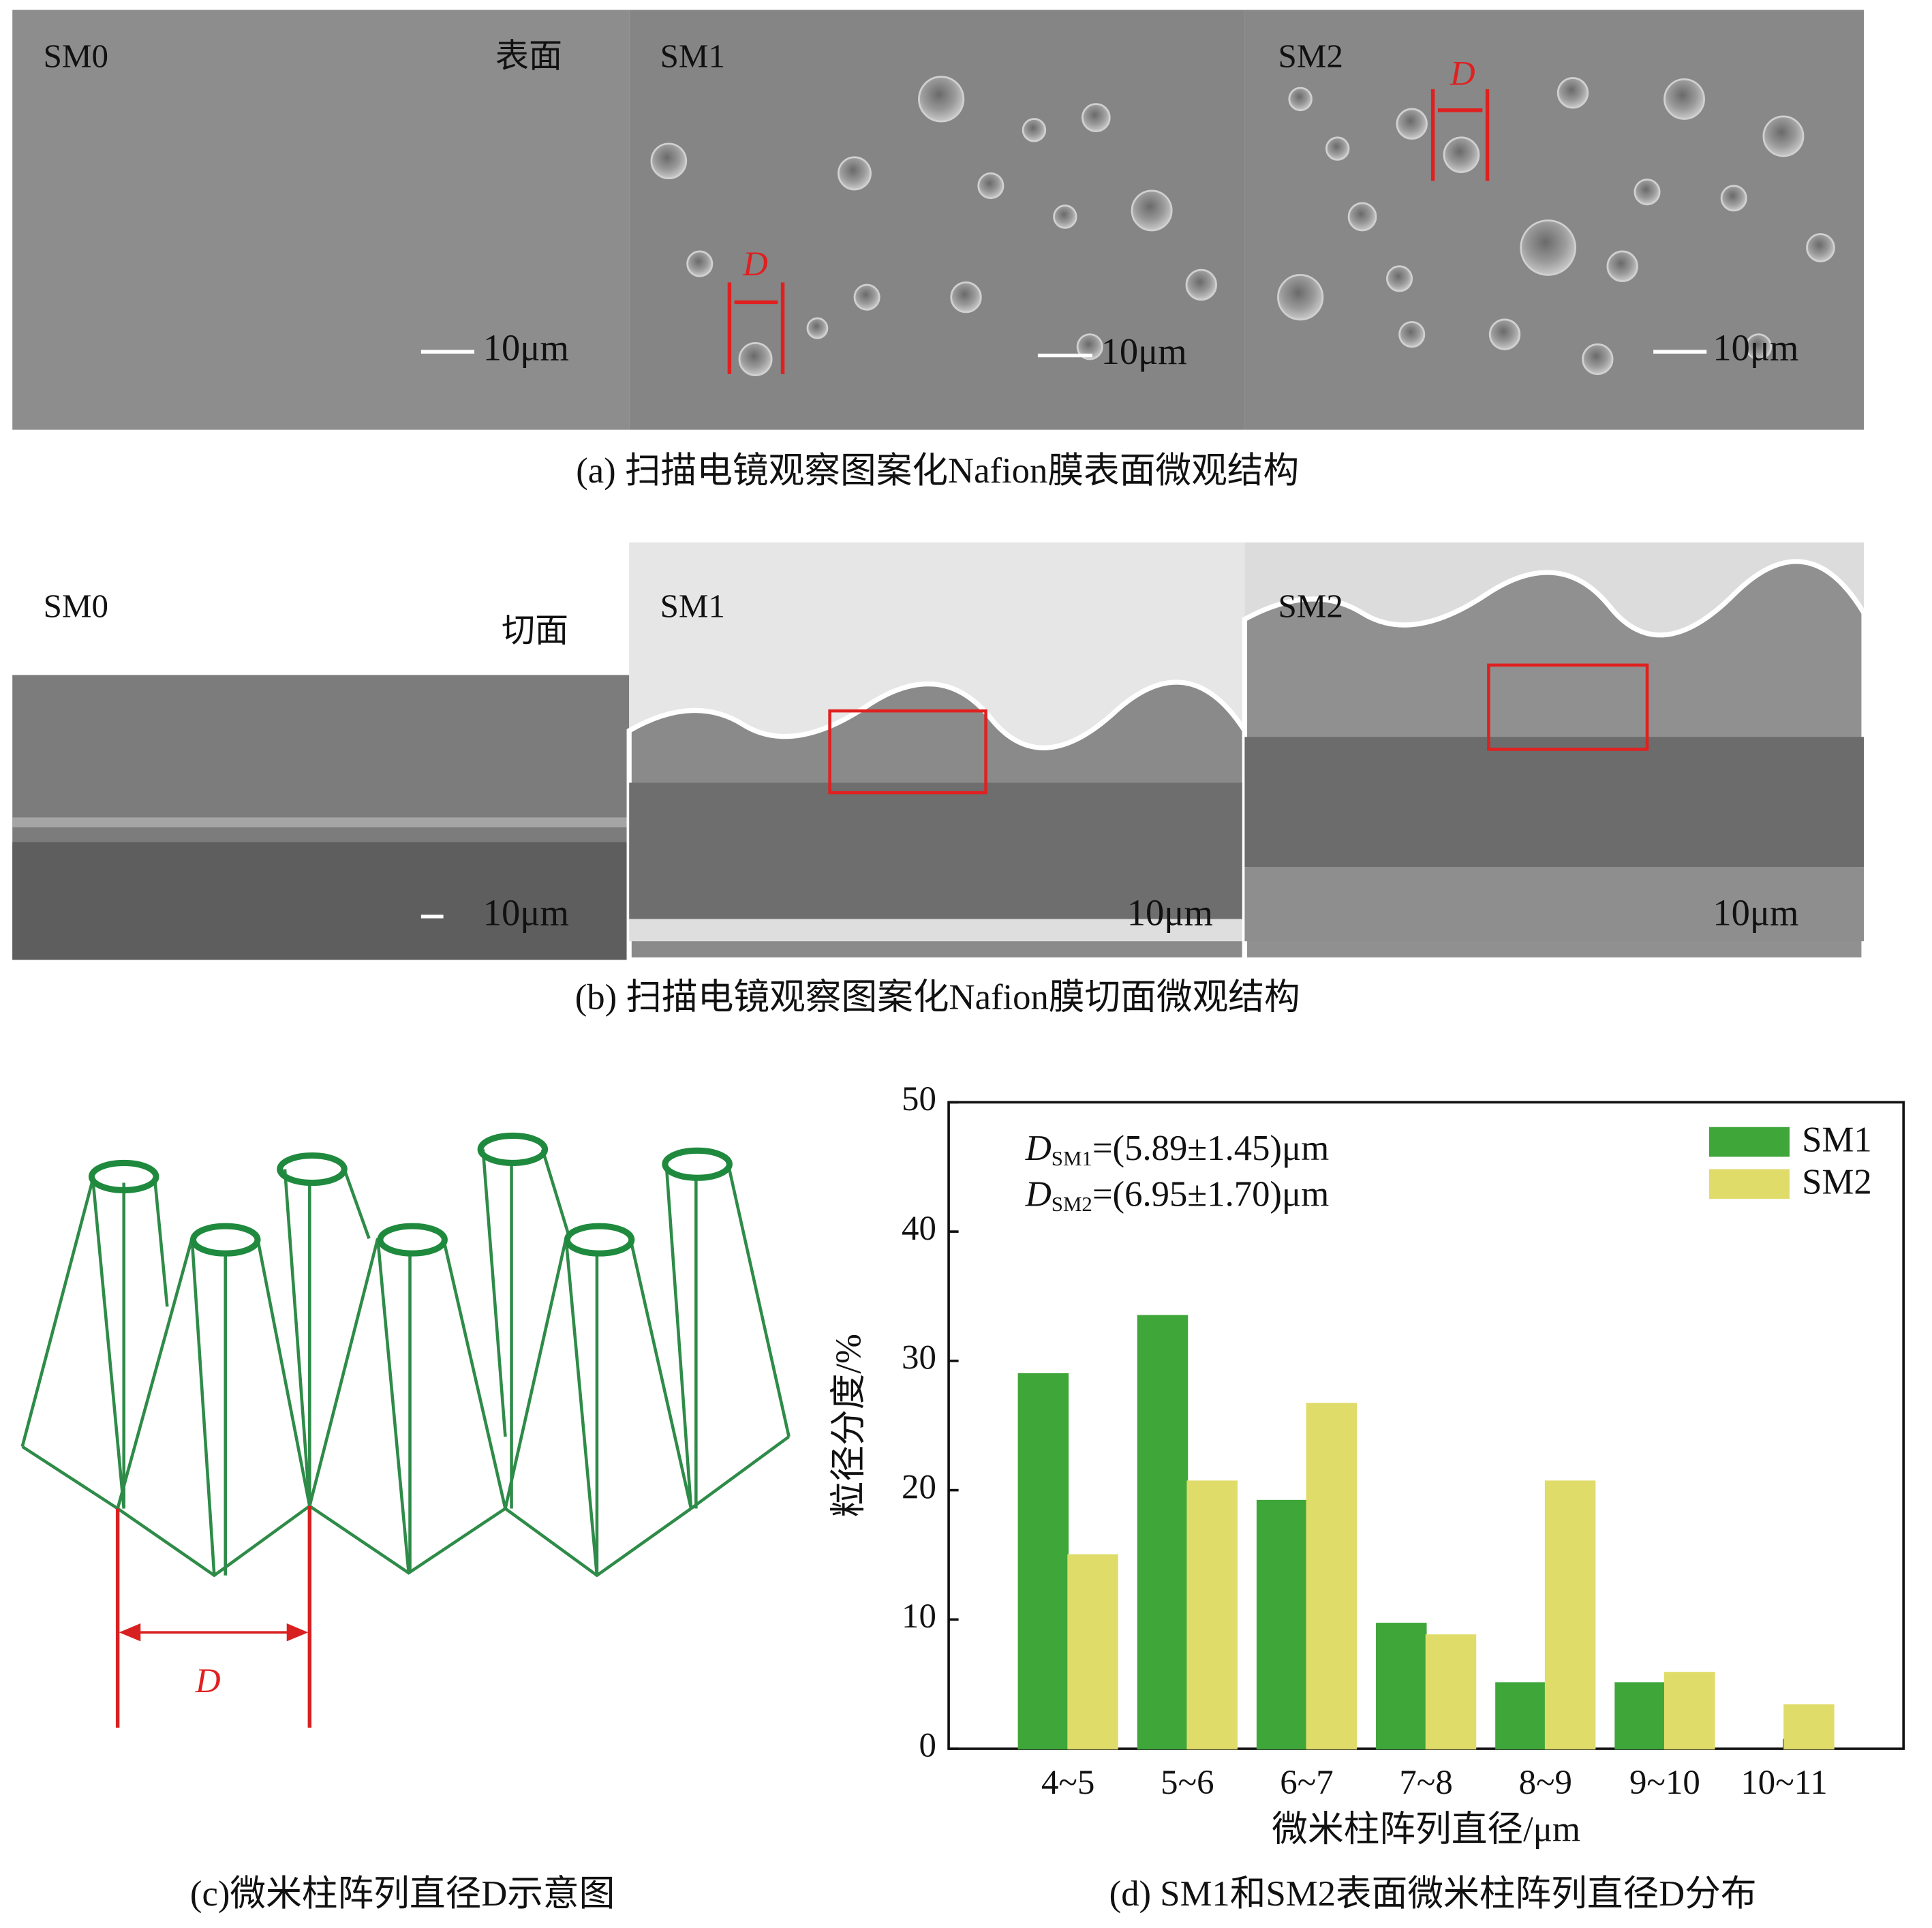 Image resolution: width=1932 pixels, height=1928 pixels. Describe the element at coordinates (1072, 1158) in the screenshot. I see `annotation-subscript: SM1` at that location.